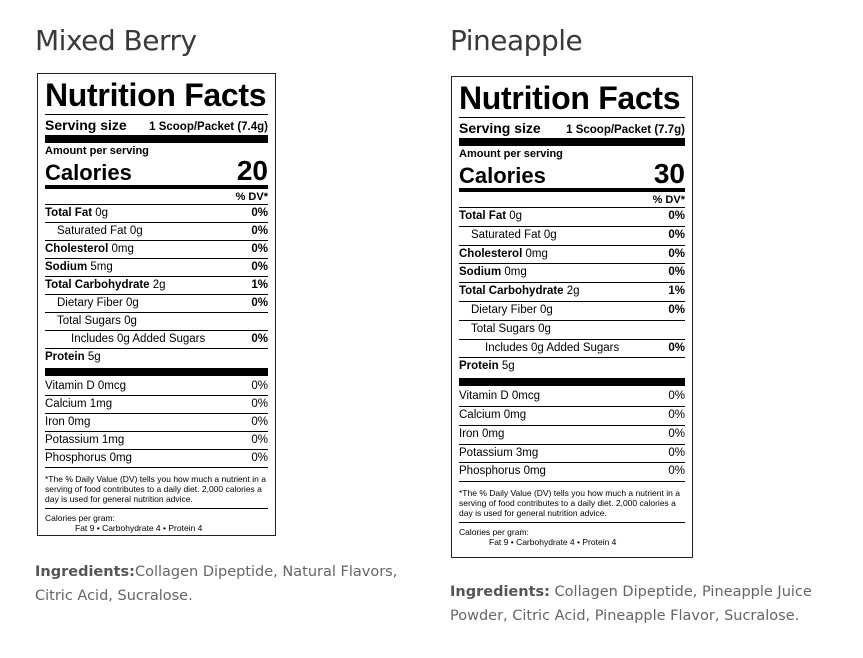  Describe the element at coordinates (516, 40) in the screenshot. I see `product-title: Pineapple` at that location.